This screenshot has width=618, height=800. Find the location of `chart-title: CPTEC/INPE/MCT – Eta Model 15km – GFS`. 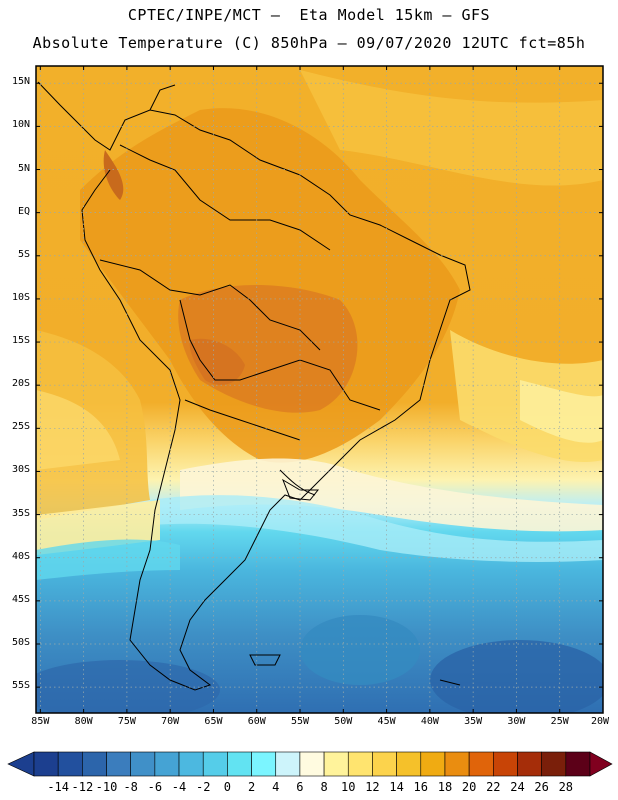

chart-title: CPTEC/INPE/MCT – Eta Model 15km – GFS is located at coordinates (309, 15).